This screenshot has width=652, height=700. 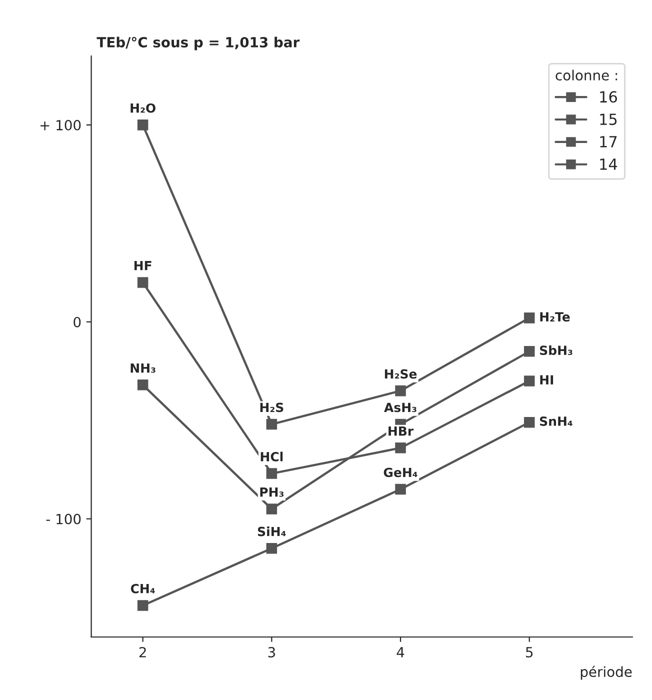 What do you see at coordinates (400, 407) in the screenshot?
I see `annotation: AsH₃` at bounding box center [400, 407].